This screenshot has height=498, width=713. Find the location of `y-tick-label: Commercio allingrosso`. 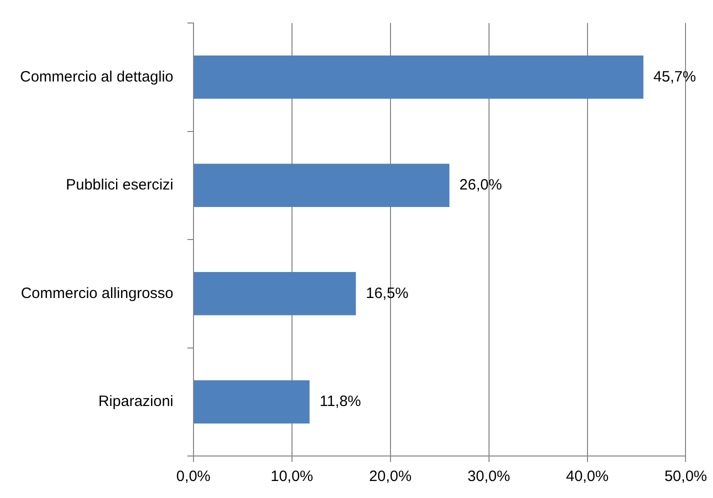

y-tick-label: Commercio allingrosso is located at coordinates (97, 293).